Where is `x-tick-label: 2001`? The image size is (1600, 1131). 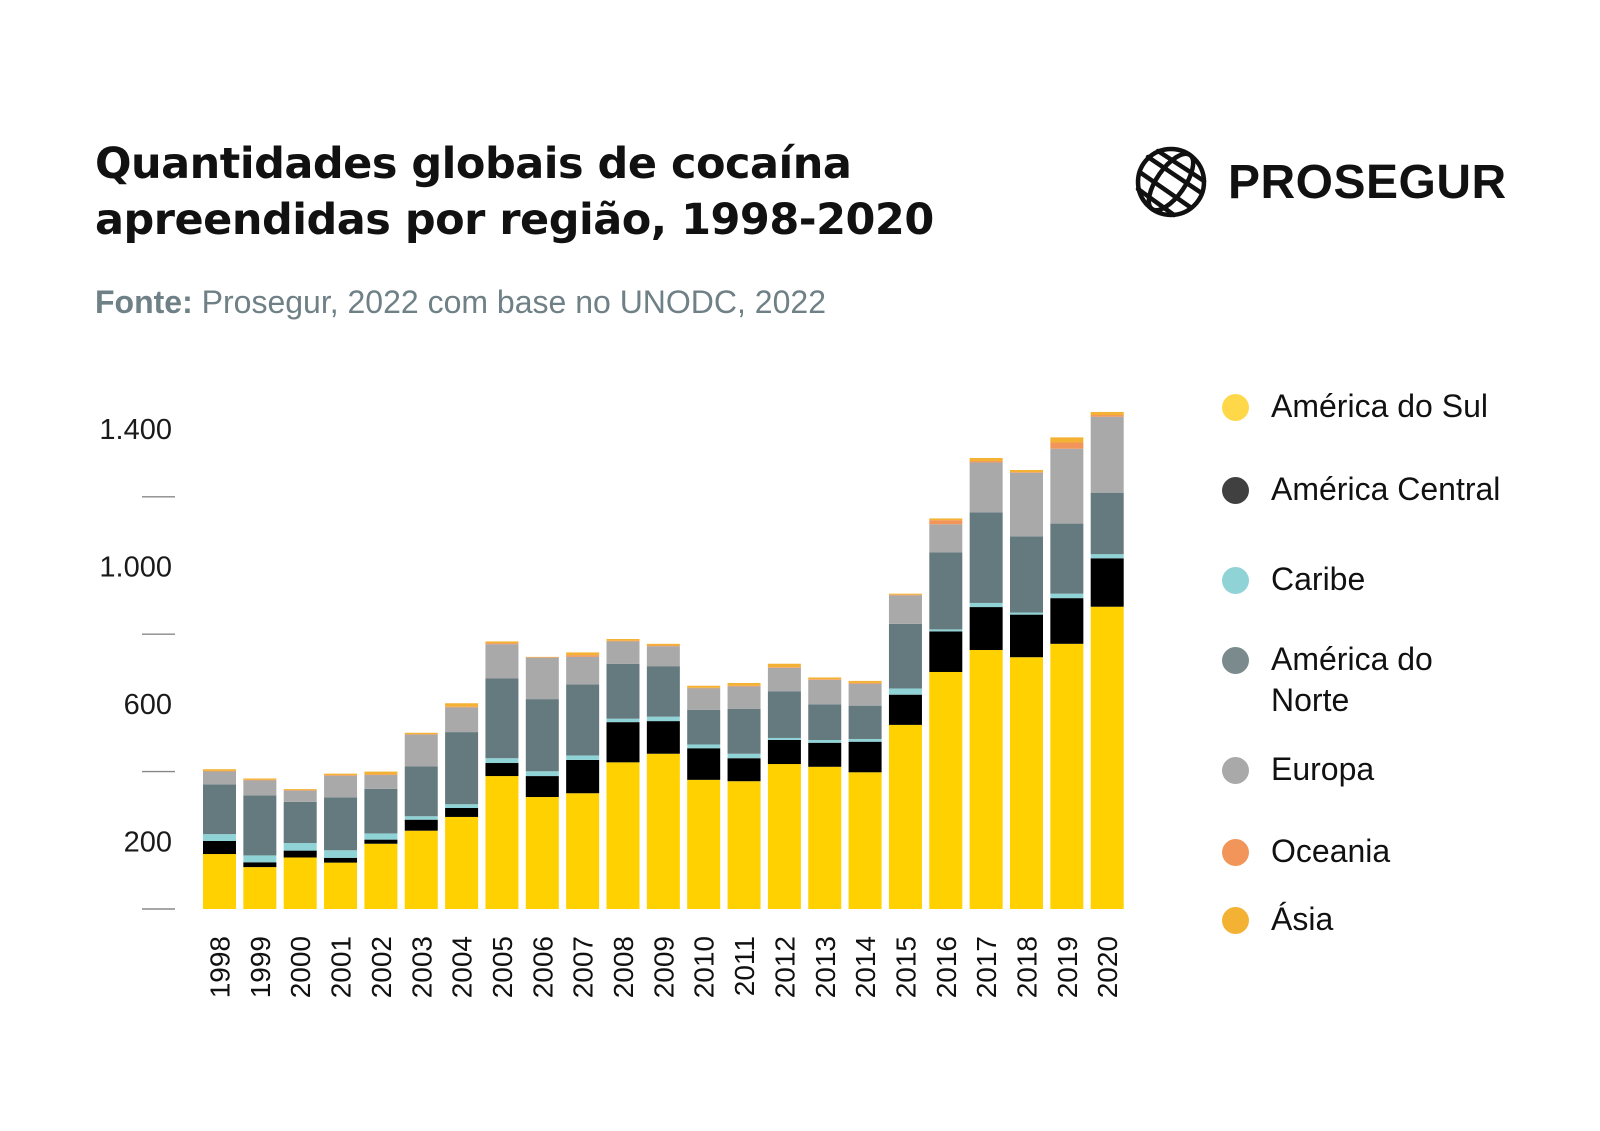 x-tick-label: 2001 is located at coordinates (341, 967).